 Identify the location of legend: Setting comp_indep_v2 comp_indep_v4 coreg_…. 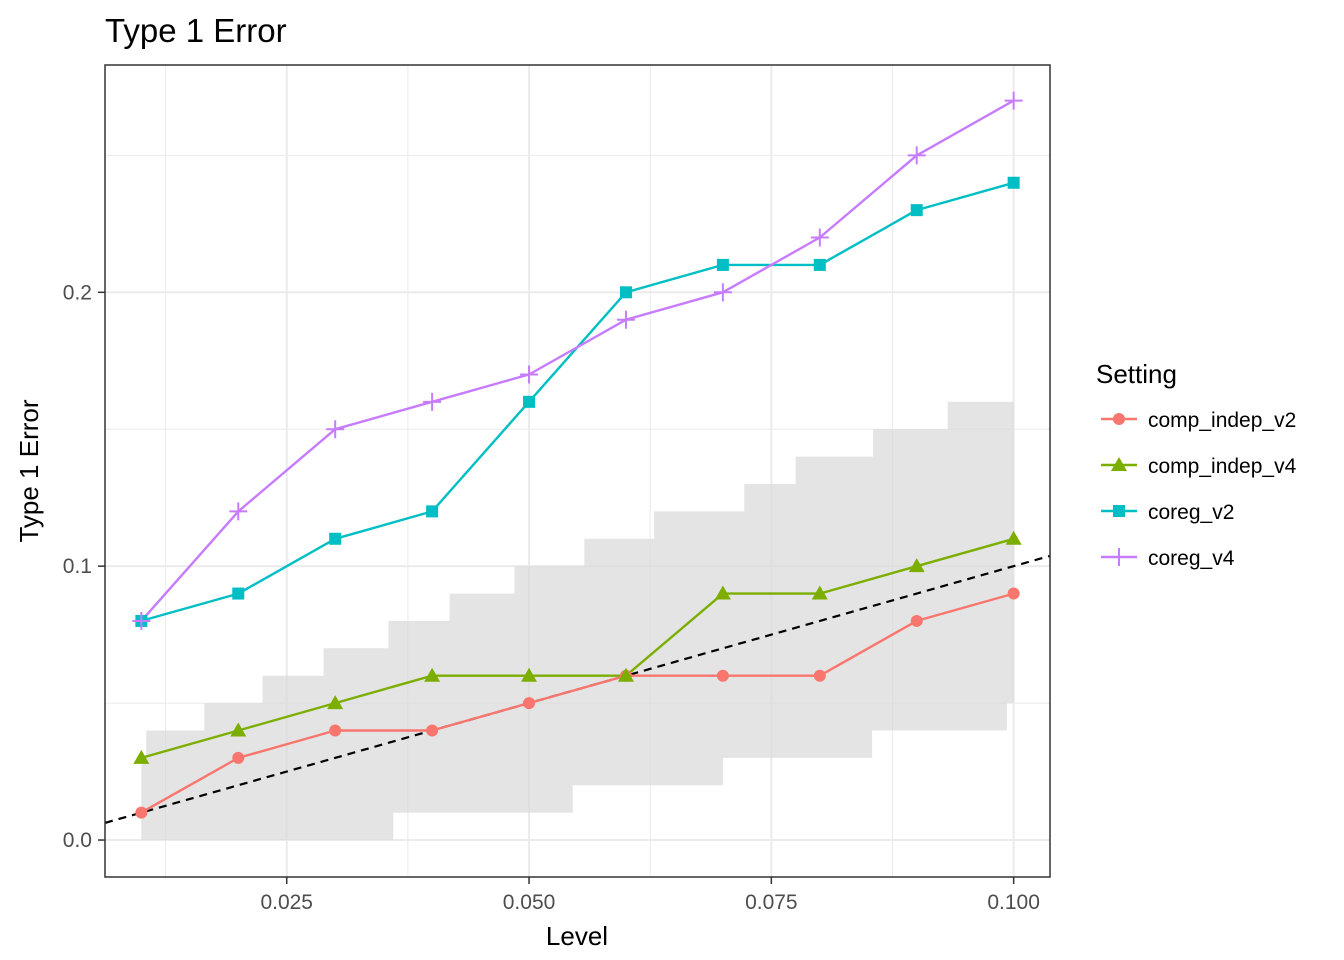
(1196, 464).